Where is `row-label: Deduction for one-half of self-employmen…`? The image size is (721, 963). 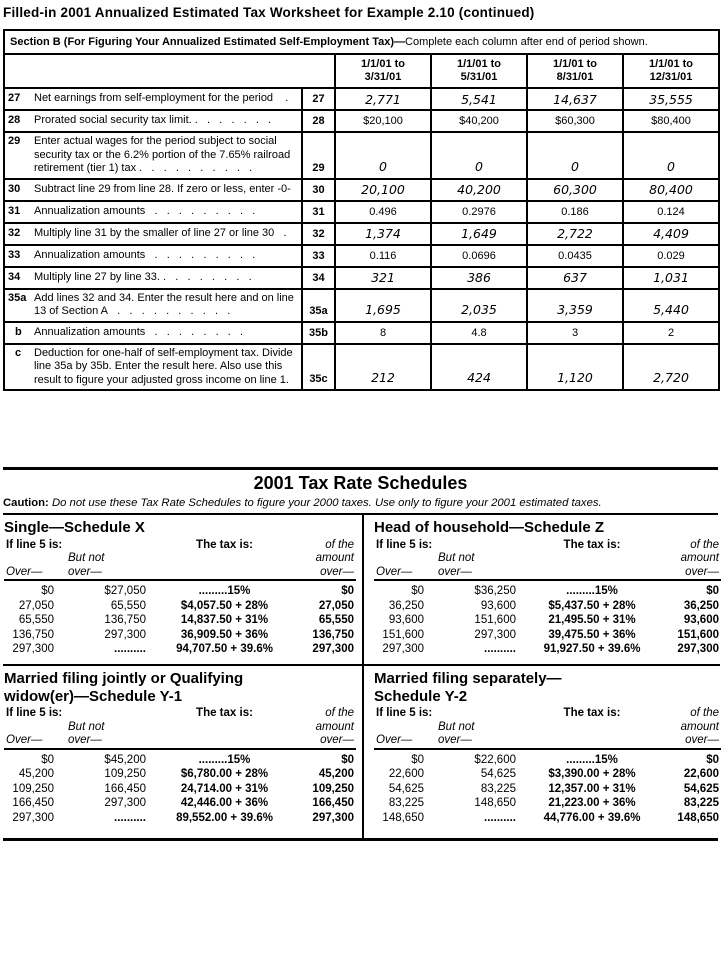
row-label: Deduction for one-half of self-employmen… is located at coordinates (163, 366).